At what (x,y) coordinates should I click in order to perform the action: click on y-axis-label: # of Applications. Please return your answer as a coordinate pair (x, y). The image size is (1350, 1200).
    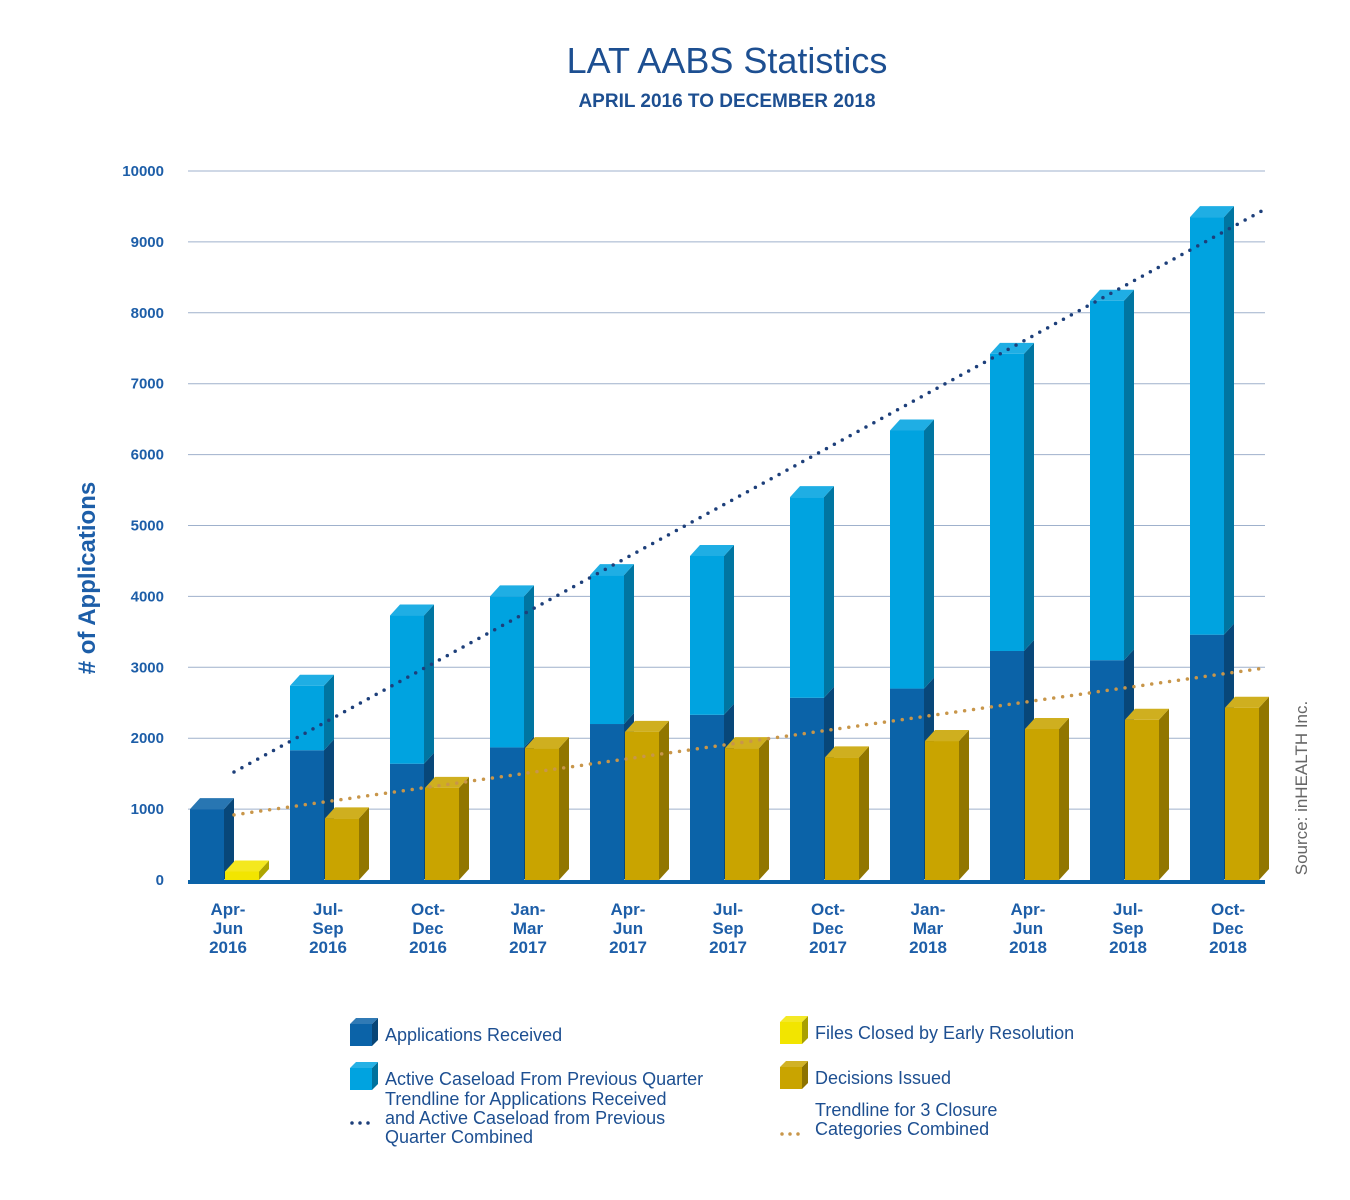
    Looking at the image, I should click on (87, 578).